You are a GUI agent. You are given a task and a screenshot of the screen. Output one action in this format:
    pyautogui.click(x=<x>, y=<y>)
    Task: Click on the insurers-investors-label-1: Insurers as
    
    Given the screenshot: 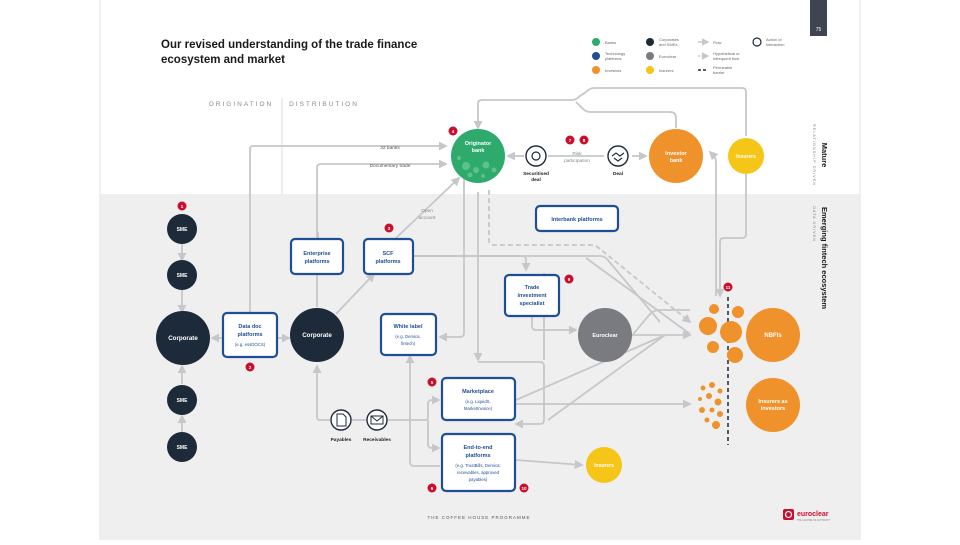 What is the action you would take?
    pyautogui.click(x=772, y=402)
    